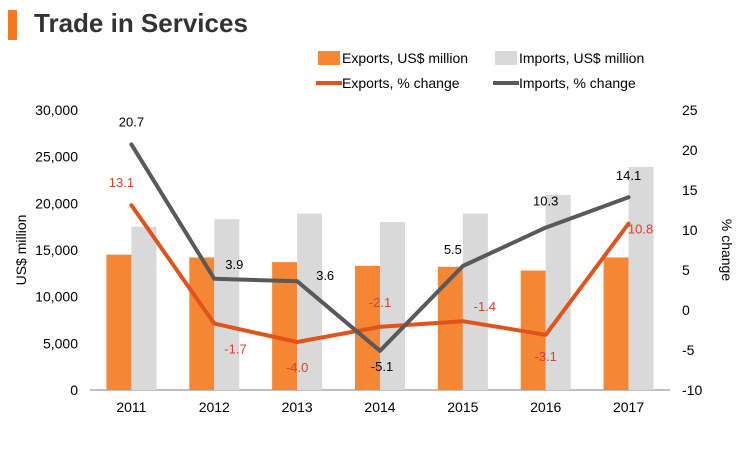 The height and width of the screenshot is (450, 750). What do you see at coordinates (56, 297) in the screenshot?
I see `y-tick-label: 10,000` at bounding box center [56, 297].